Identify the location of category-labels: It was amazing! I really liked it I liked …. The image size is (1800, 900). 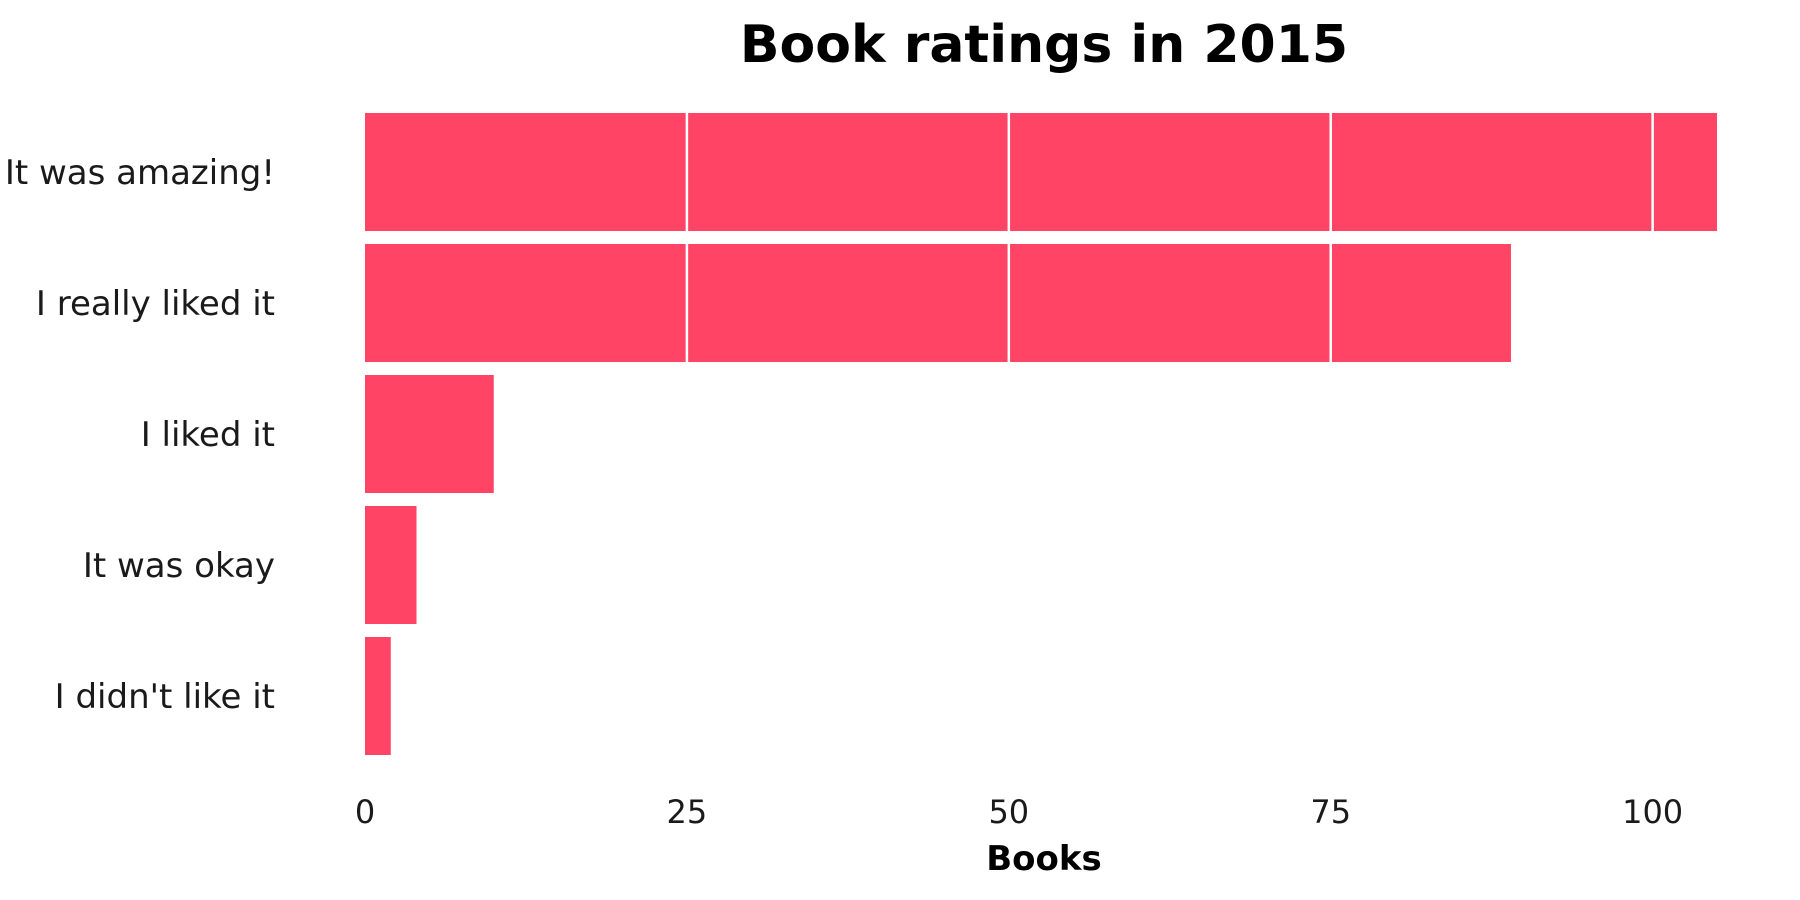
(140, 435).